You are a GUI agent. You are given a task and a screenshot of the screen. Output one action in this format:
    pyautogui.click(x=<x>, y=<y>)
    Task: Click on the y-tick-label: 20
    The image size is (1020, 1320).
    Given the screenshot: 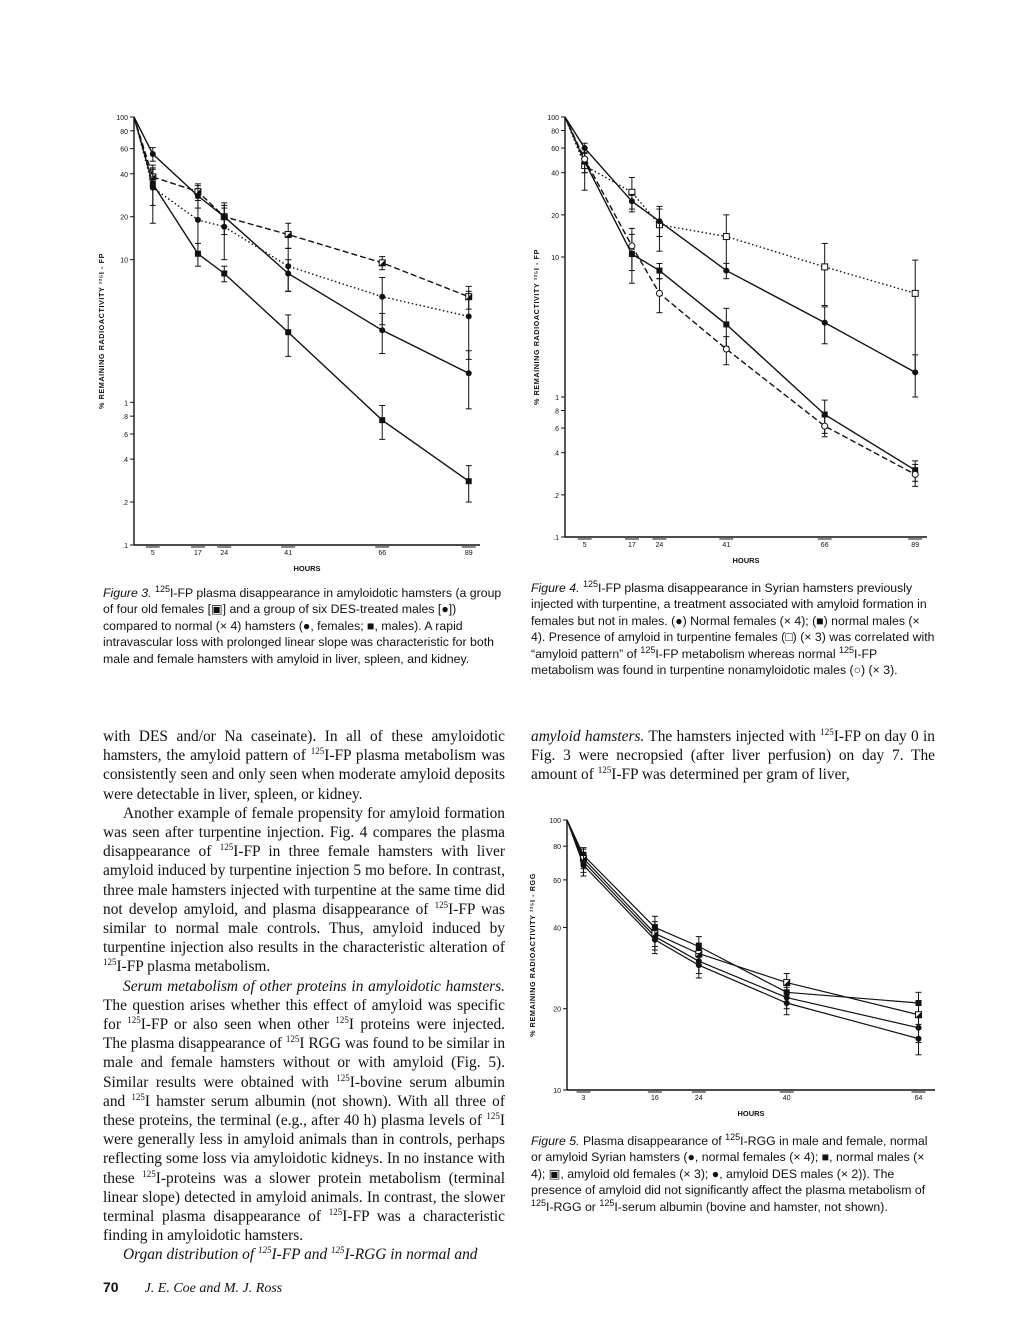 What is the action you would take?
    pyautogui.click(x=557, y=1010)
    